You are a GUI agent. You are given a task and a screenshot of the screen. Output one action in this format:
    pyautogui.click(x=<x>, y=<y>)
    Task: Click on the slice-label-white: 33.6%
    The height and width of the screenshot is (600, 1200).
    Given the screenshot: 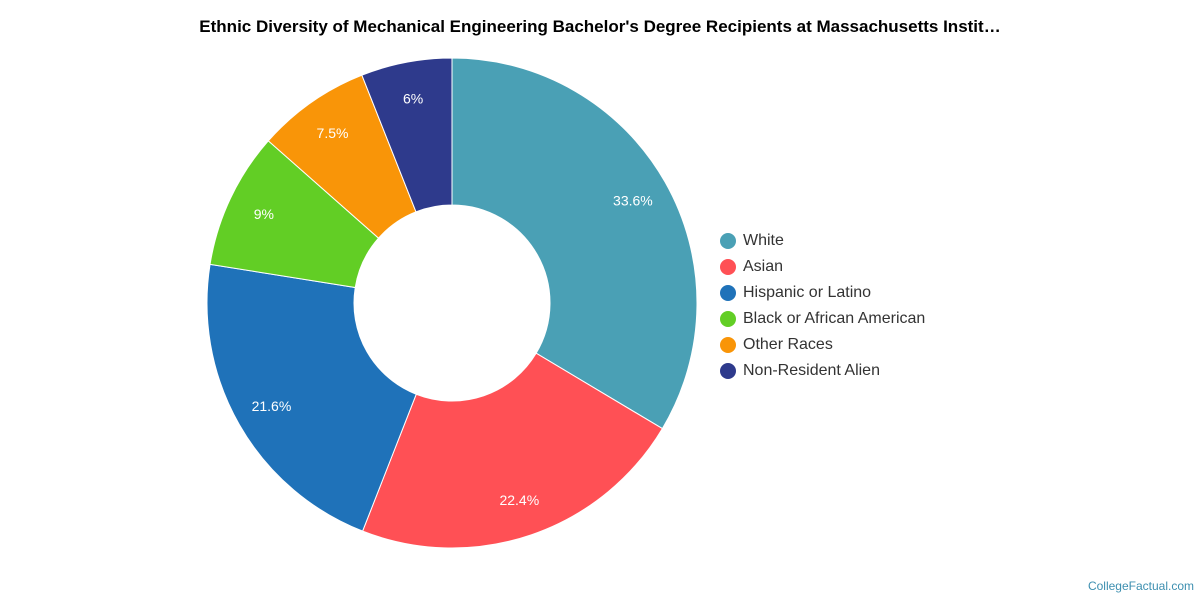 What is the action you would take?
    pyautogui.click(x=633, y=200)
    